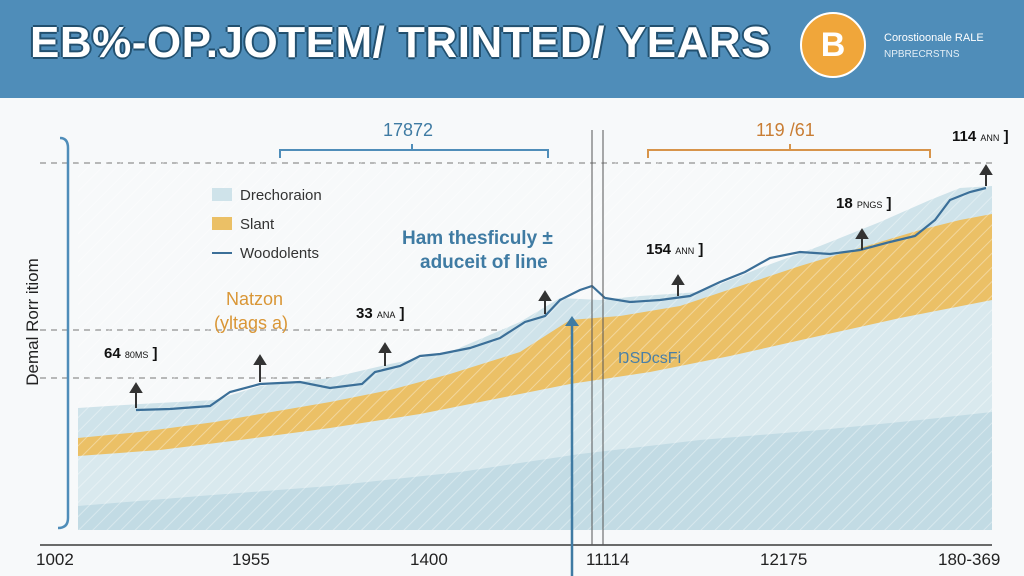 This screenshot has height=576, width=1024. I want to click on legend-item-drechoraion: Drechoraion, so click(267, 195).